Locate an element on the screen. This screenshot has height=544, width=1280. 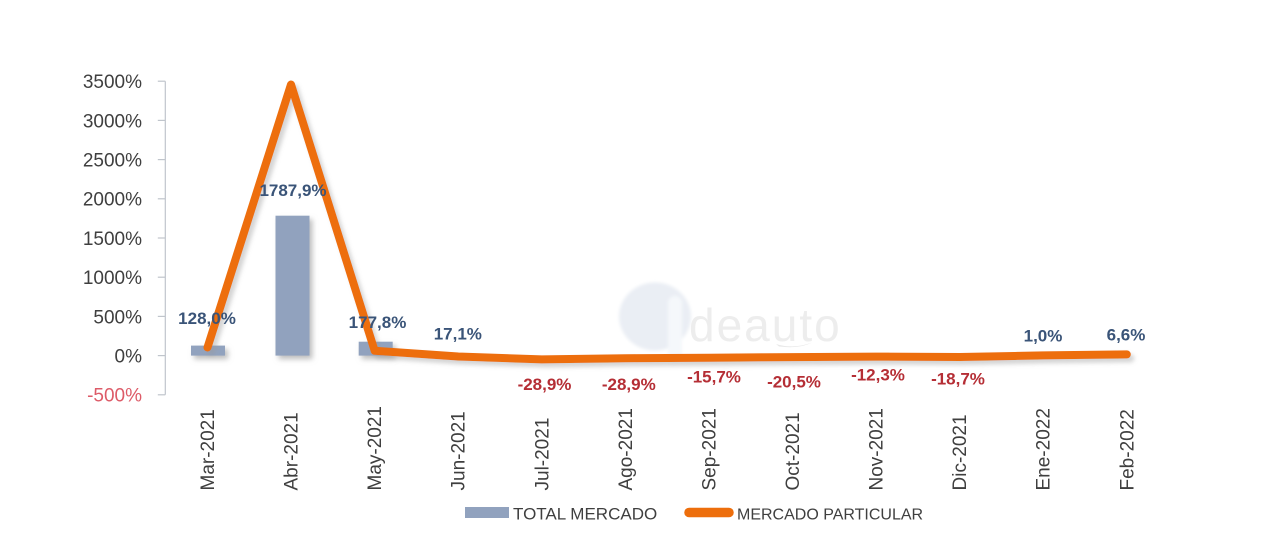
svg-text: Feb-2022 is located at coordinates (1127, 449).